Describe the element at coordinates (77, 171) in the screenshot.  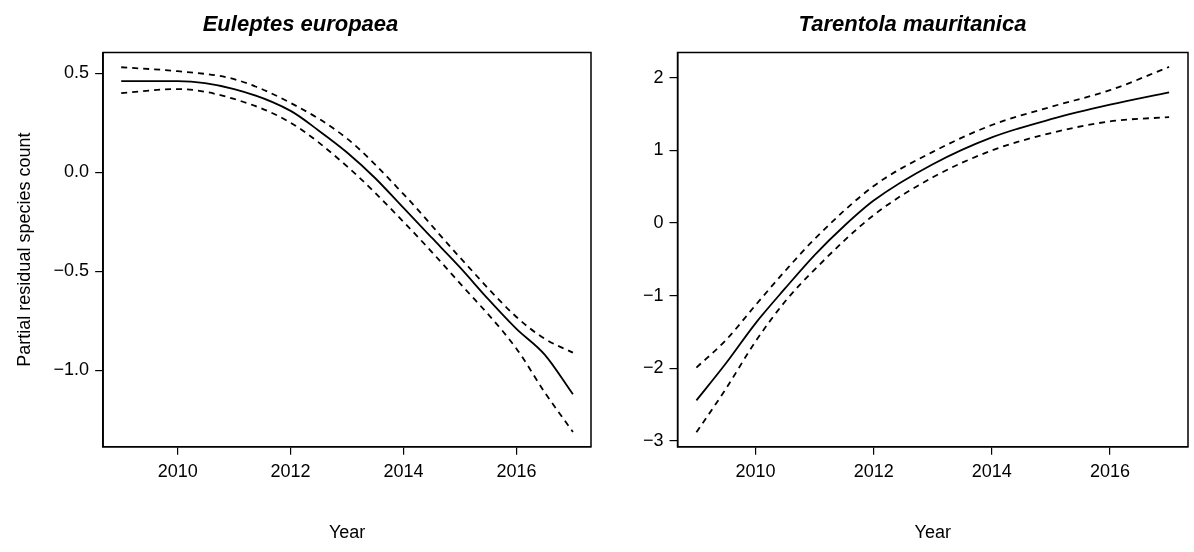
I see `y-tick-label: 0.0` at that location.